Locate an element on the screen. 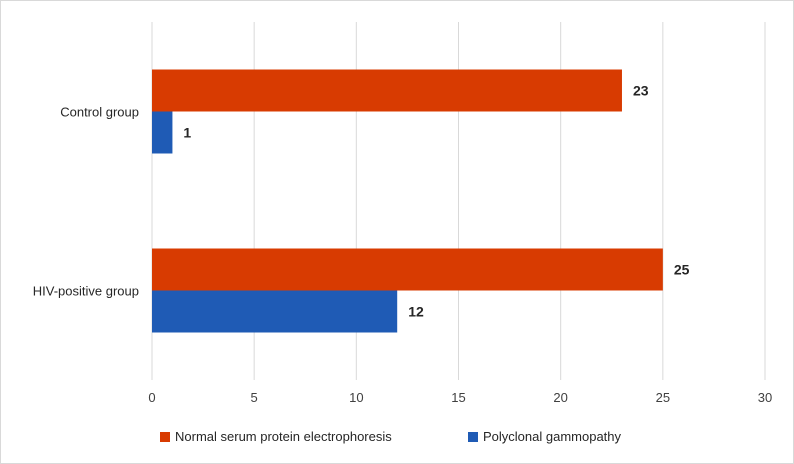 This screenshot has height=464, width=794. x-tick-label: 15 is located at coordinates (458, 397).